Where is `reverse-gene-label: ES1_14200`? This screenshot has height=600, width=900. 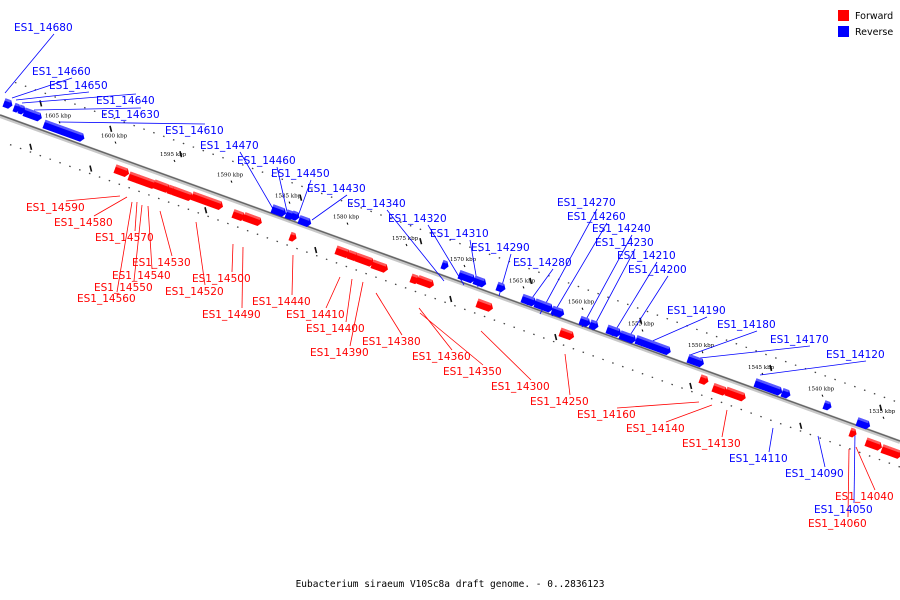 reverse-gene-label: ES1_14200 is located at coordinates (657, 270).